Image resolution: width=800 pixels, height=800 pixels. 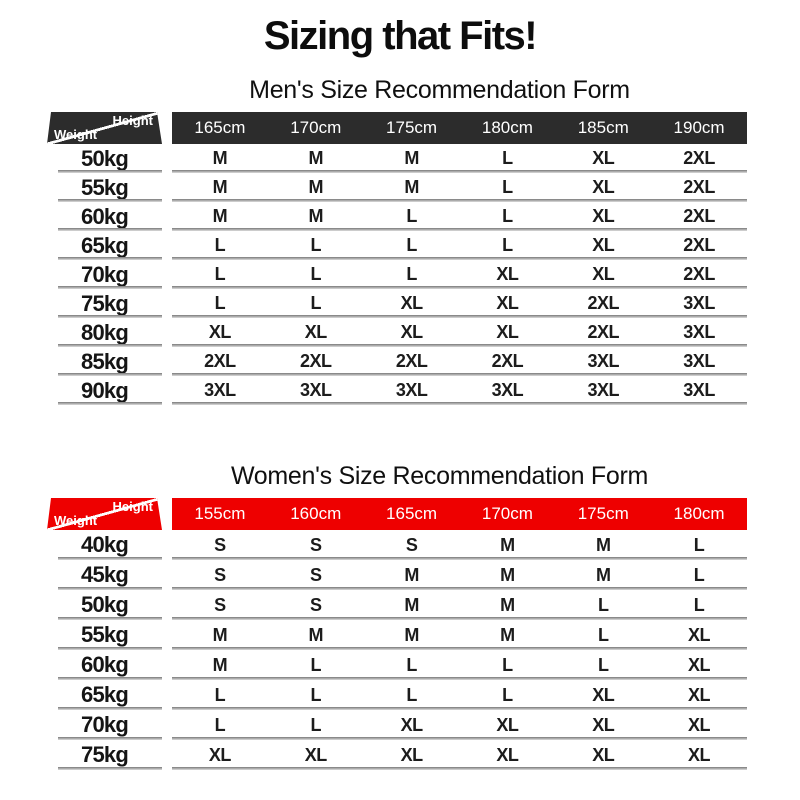 What do you see at coordinates (459, 695) in the screenshot?
I see `size-cells: L L L L XL XL` at bounding box center [459, 695].